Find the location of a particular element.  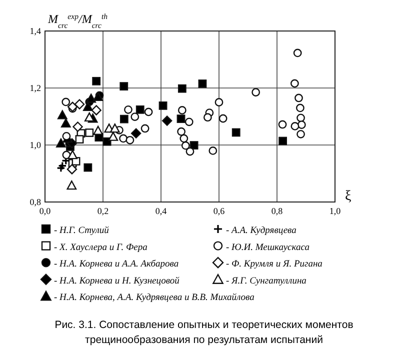

y-tick-label: 0,8 is located at coordinates (36, 202).